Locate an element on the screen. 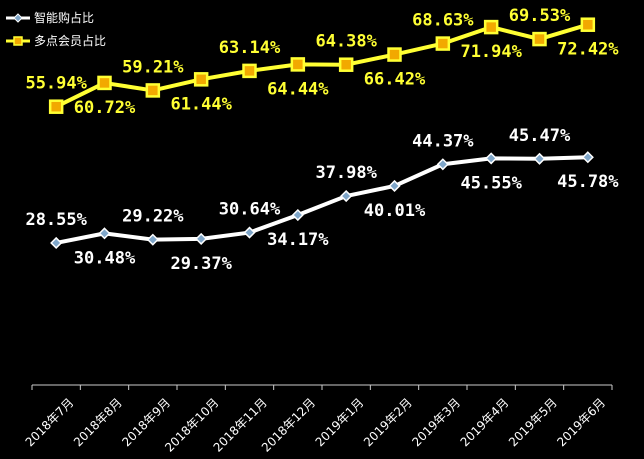 The image size is (644, 459). data-label: 68.63% is located at coordinates (443, 21).